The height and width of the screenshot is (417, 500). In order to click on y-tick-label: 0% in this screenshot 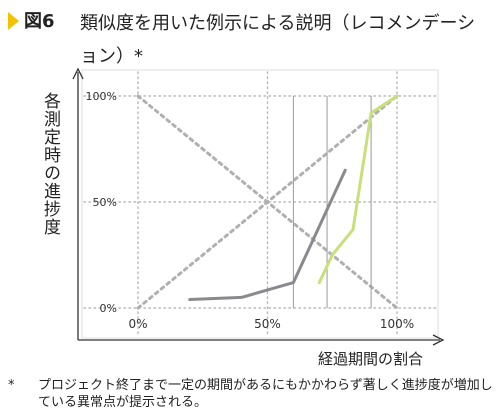, I will do `click(108, 308)`.